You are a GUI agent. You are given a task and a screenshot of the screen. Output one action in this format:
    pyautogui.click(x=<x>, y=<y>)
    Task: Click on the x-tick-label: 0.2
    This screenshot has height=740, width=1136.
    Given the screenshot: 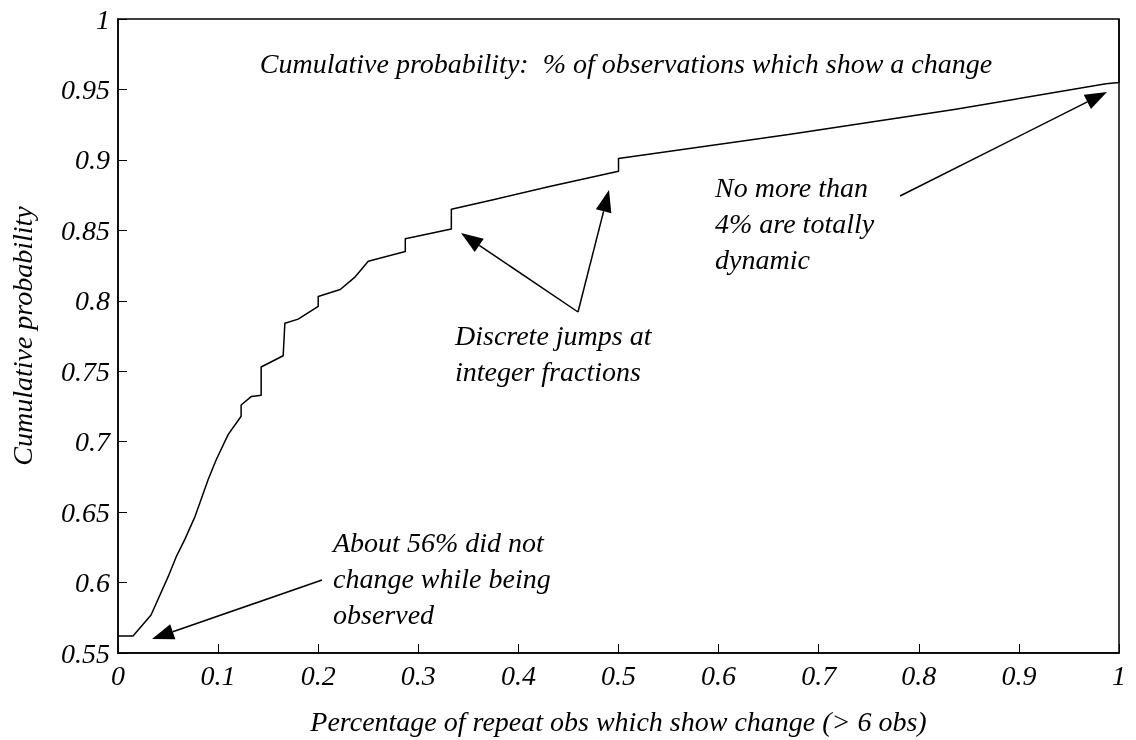 What is the action you would take?
    pyautogui.click(x=318, y=675)
    